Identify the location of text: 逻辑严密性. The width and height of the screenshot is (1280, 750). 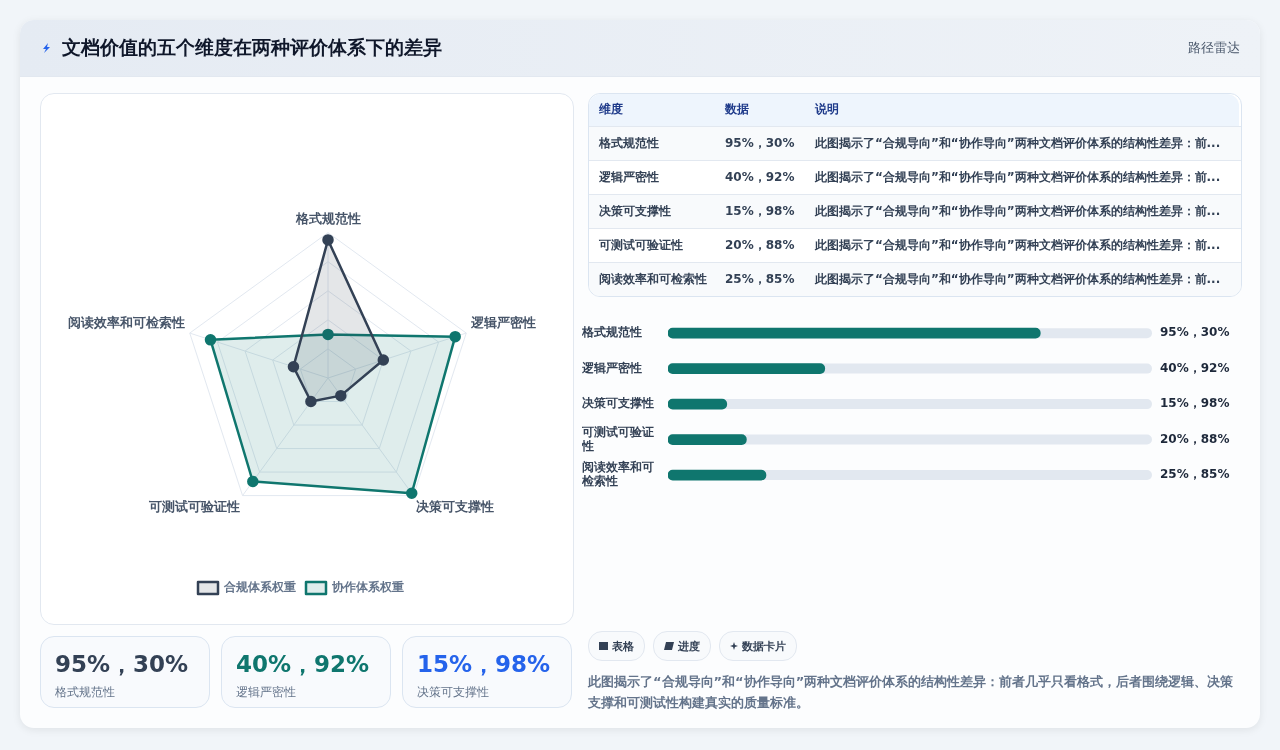
(266, 692).